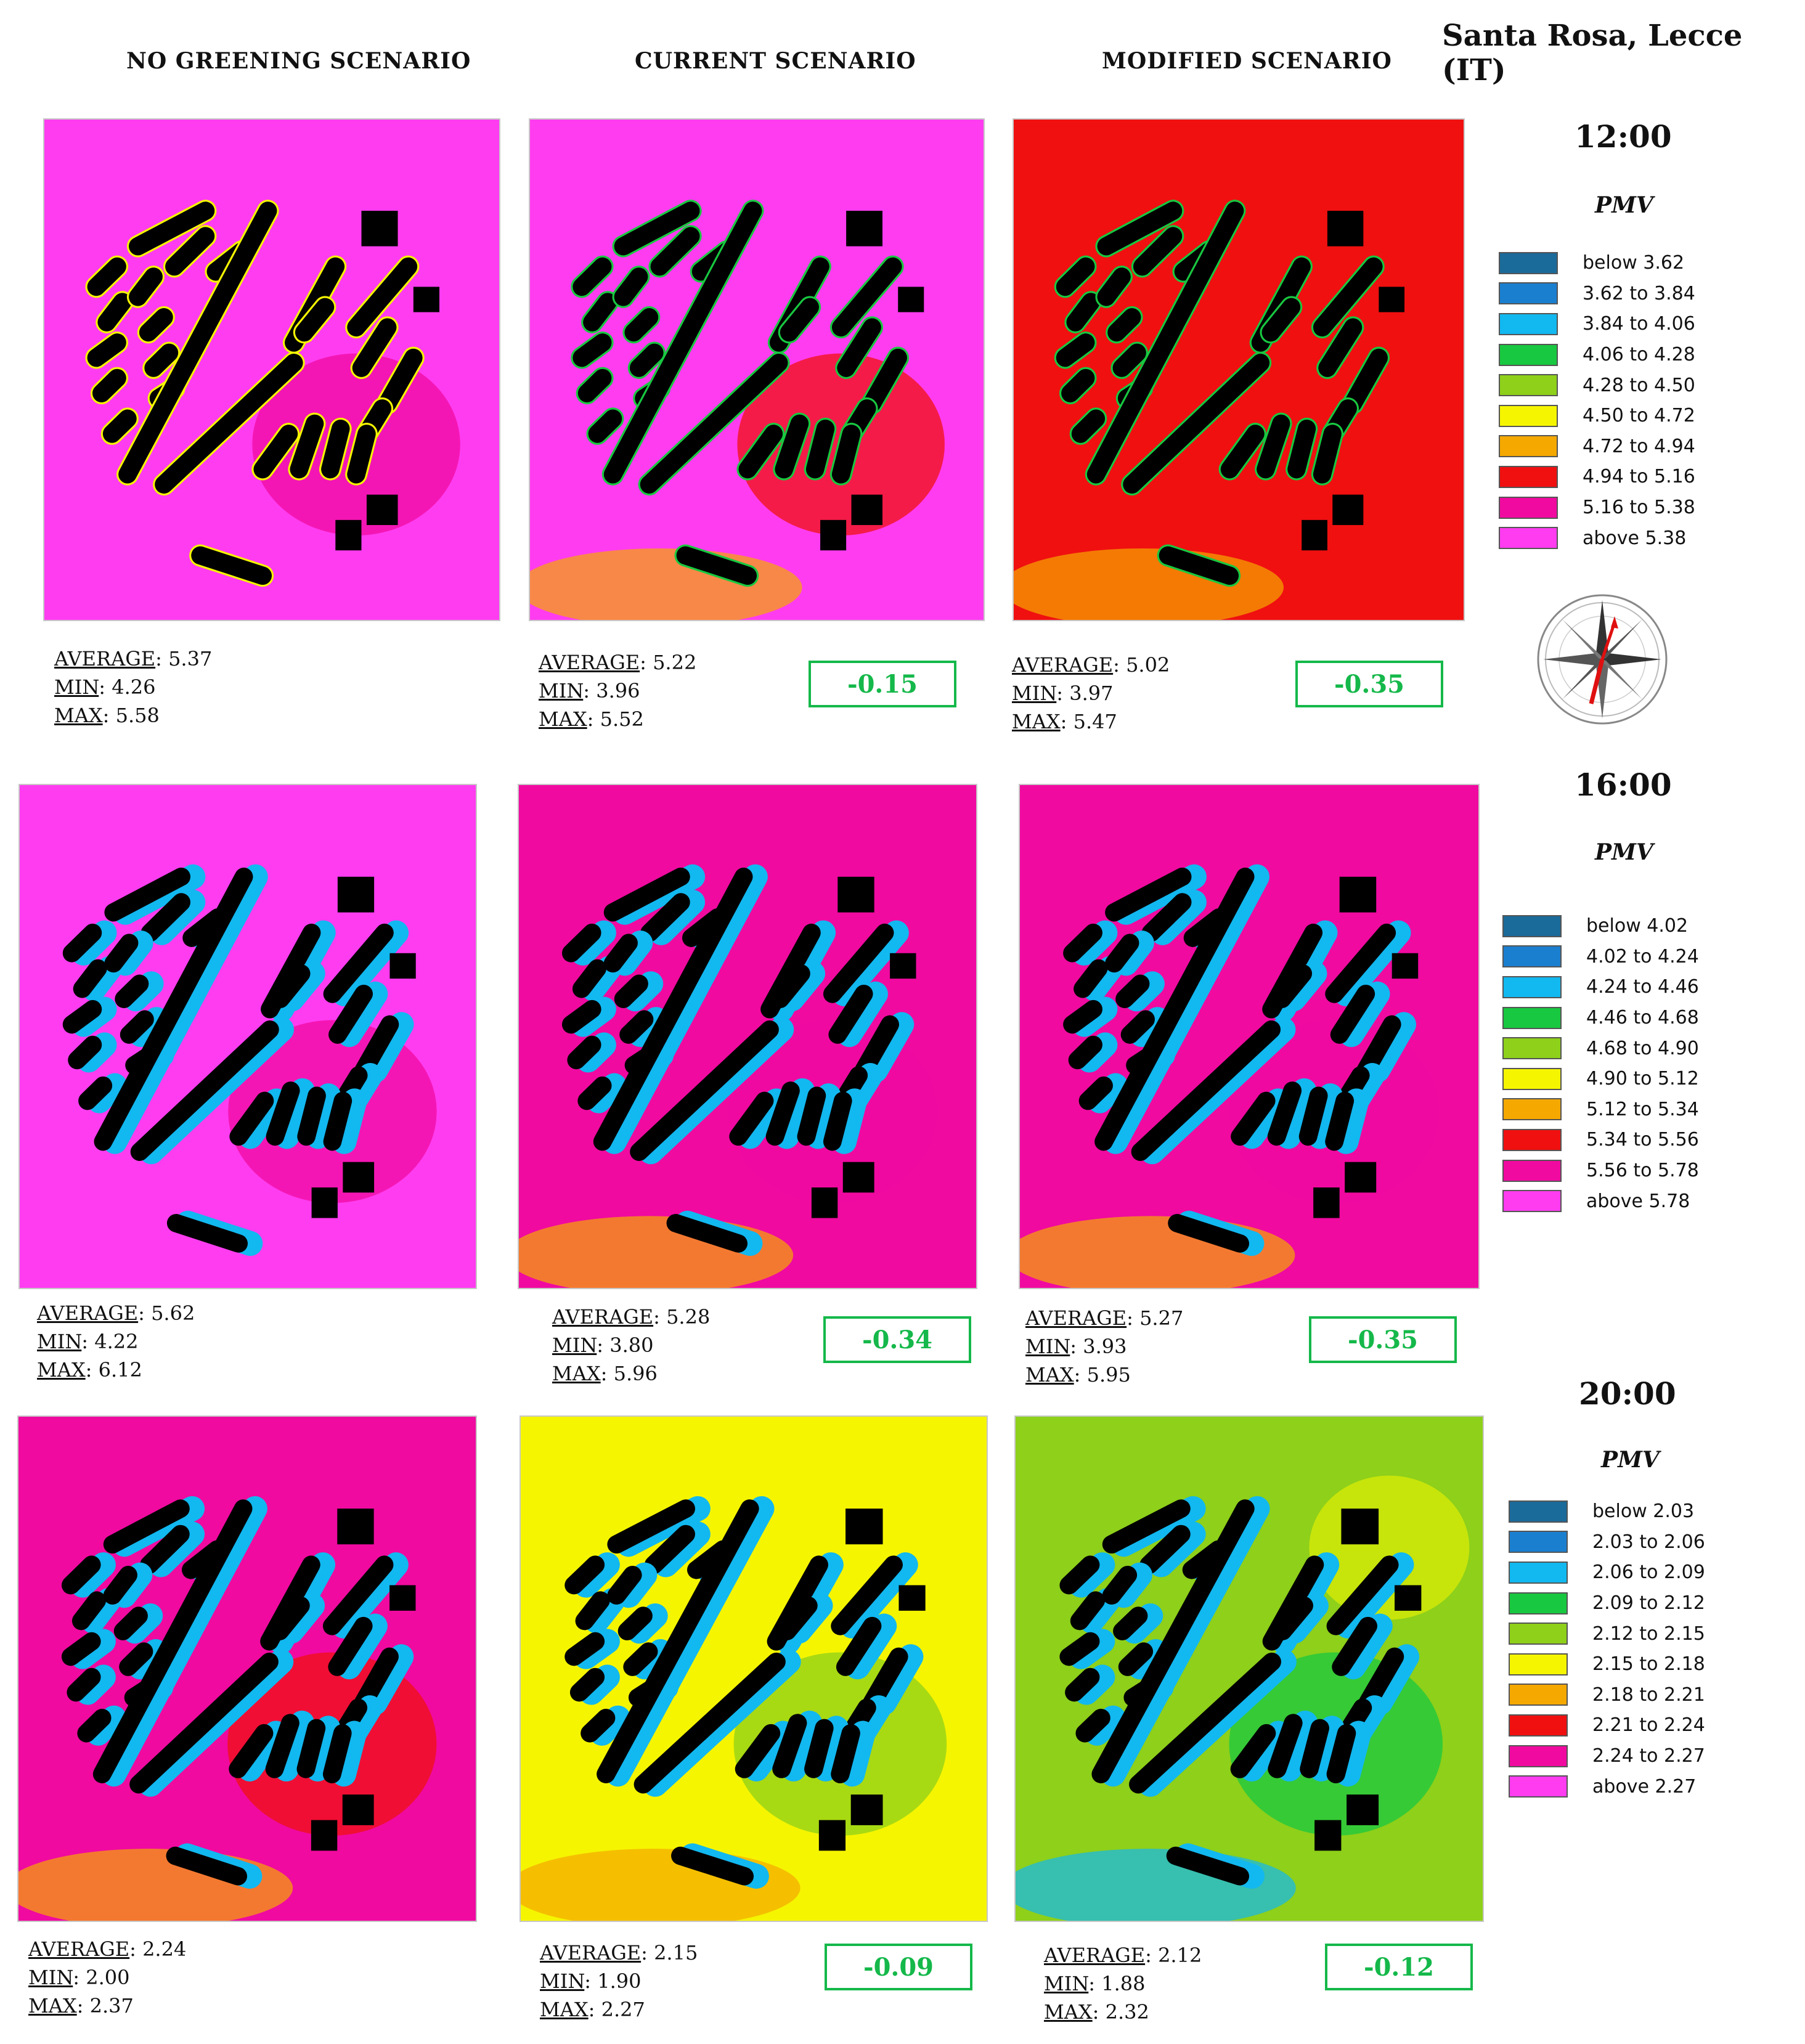 This screenshot has width=1805, height=2044. What do you see at coordinates (116, 1342) in the screenshot?
I see `stats-16-no-greening: AVERAGE: 5.62 MIN: 4.22 MAX: 6.12` at bounding box center [116, 1342].